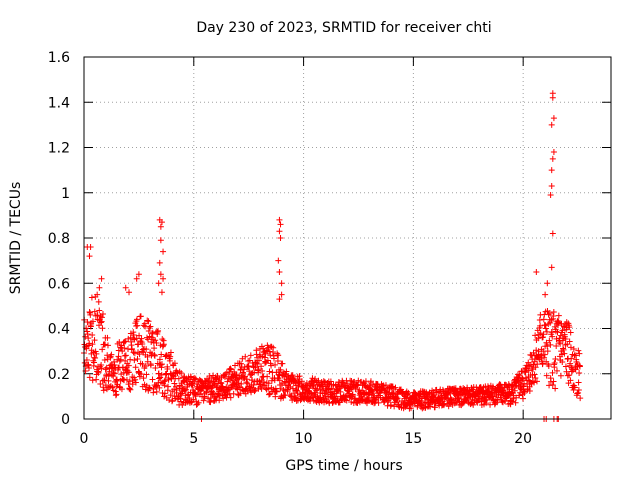 This screenshot has width=640, height=480. I want to click on y-tick-label: 0.4, so click(59, 330).